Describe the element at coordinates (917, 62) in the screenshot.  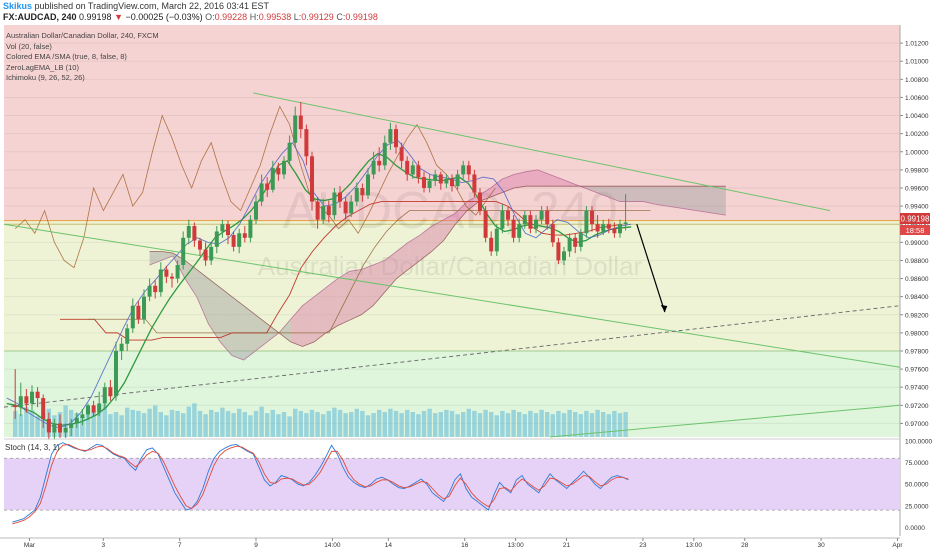
I see `y-tick-label: 1.01000` at that location.